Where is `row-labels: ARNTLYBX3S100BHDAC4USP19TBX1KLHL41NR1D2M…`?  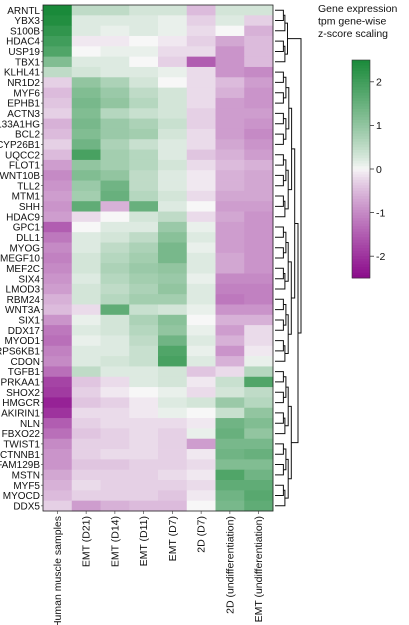 row-labels: ARNTLYBX3S100BHDAC4USP19TBX1KLHL41NR1D2M… is located at coordinates (21, 259).